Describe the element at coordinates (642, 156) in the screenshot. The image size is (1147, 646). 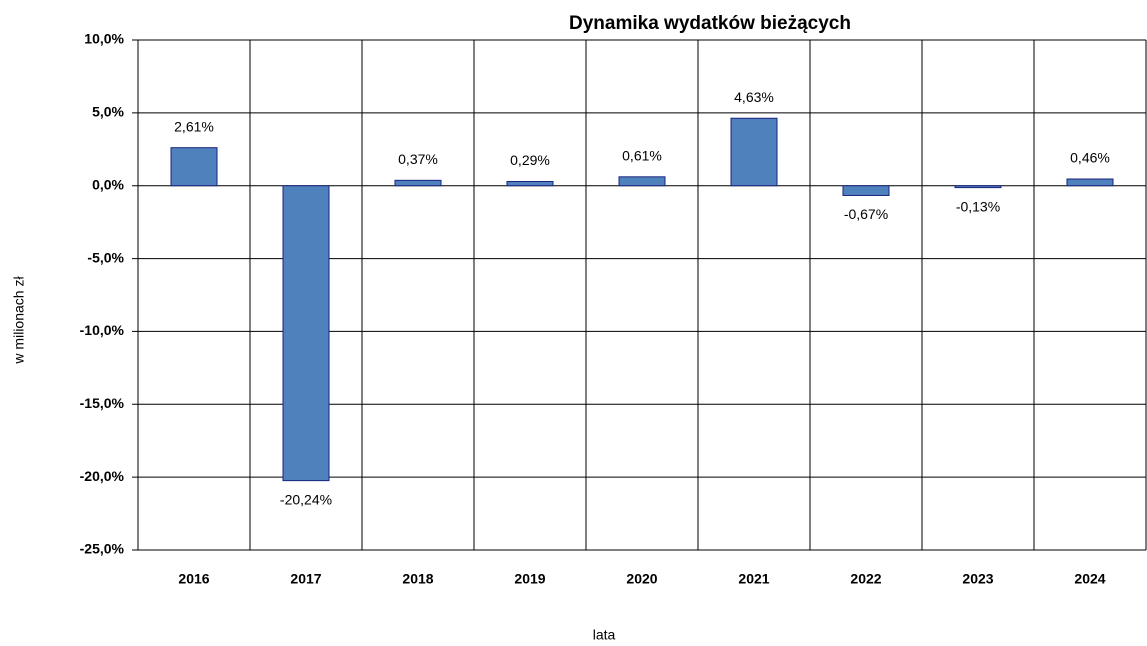
I see `value-label: 0,61%` at that location.